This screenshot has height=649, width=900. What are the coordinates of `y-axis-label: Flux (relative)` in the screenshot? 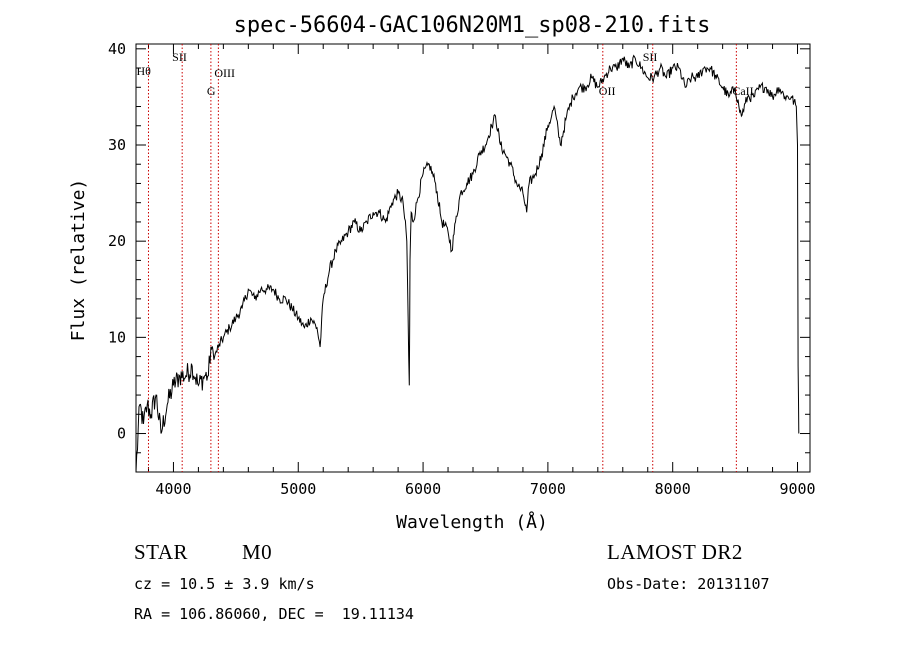 It's located at (78, 260).